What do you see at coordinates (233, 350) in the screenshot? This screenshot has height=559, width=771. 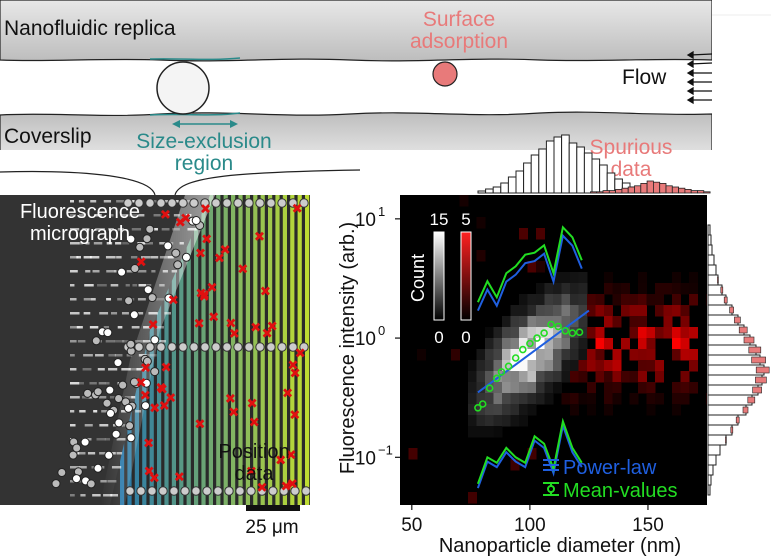 I see `channel-stripe` at bounding box center [233, 350].